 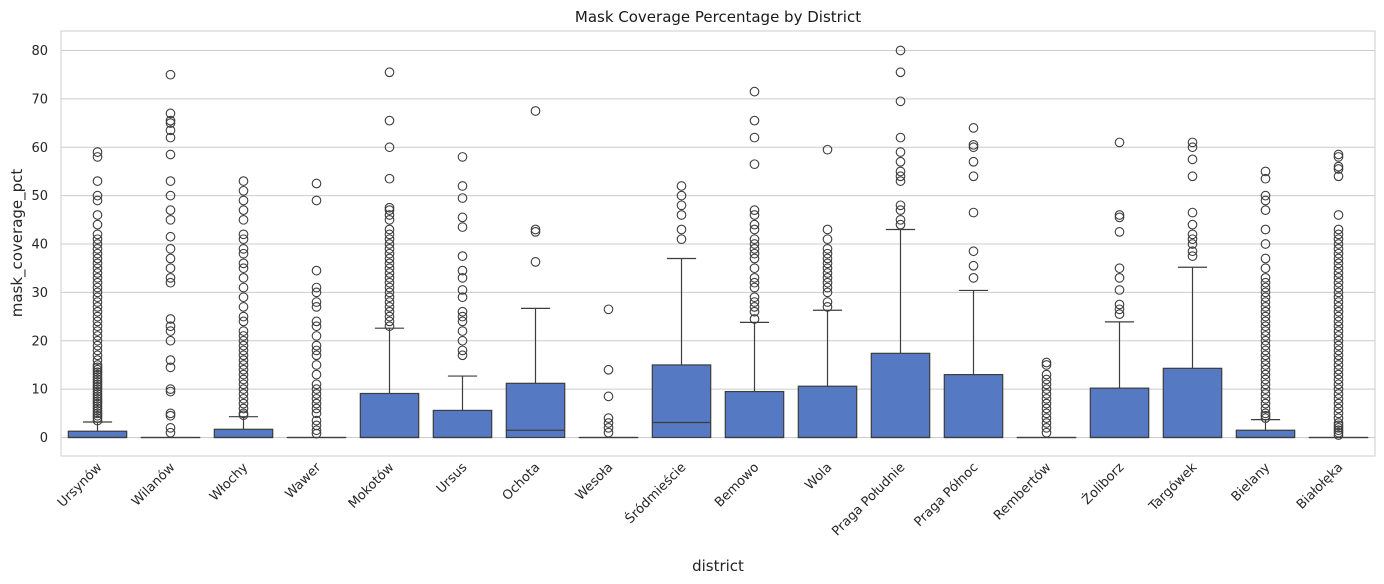 I want to click on y-tick-label: 50, so click(x=39, y=196).